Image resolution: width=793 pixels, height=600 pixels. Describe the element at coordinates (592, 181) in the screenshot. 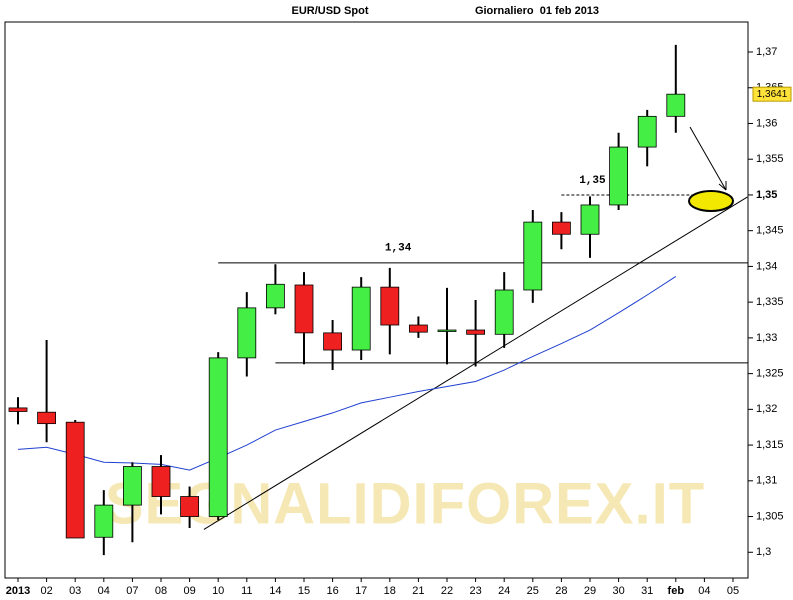

I see `level-label: 1,35` at that location.